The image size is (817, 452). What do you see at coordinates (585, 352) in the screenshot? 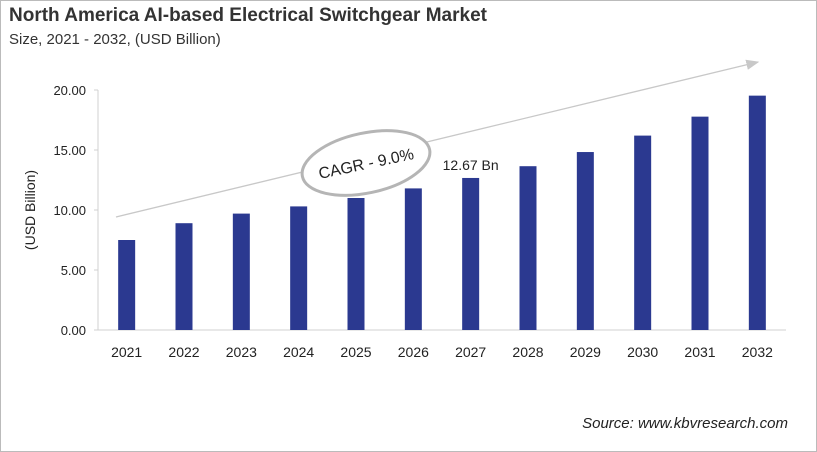
I see `x-tick-label: 2029` at bounding box center [585, 352].